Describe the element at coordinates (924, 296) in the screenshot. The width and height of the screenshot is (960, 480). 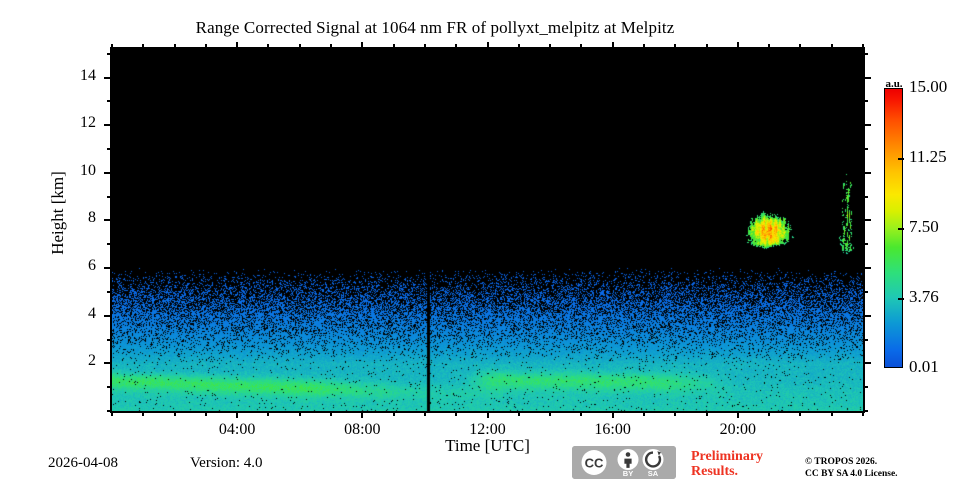
I see `colorbar-tick-label: 3.76` at that location.